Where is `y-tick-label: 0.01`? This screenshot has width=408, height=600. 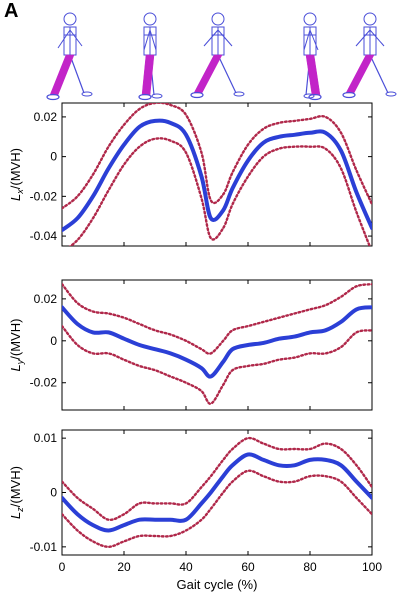
y-tick-label: 0.01 is located at coordinates (46, 438).